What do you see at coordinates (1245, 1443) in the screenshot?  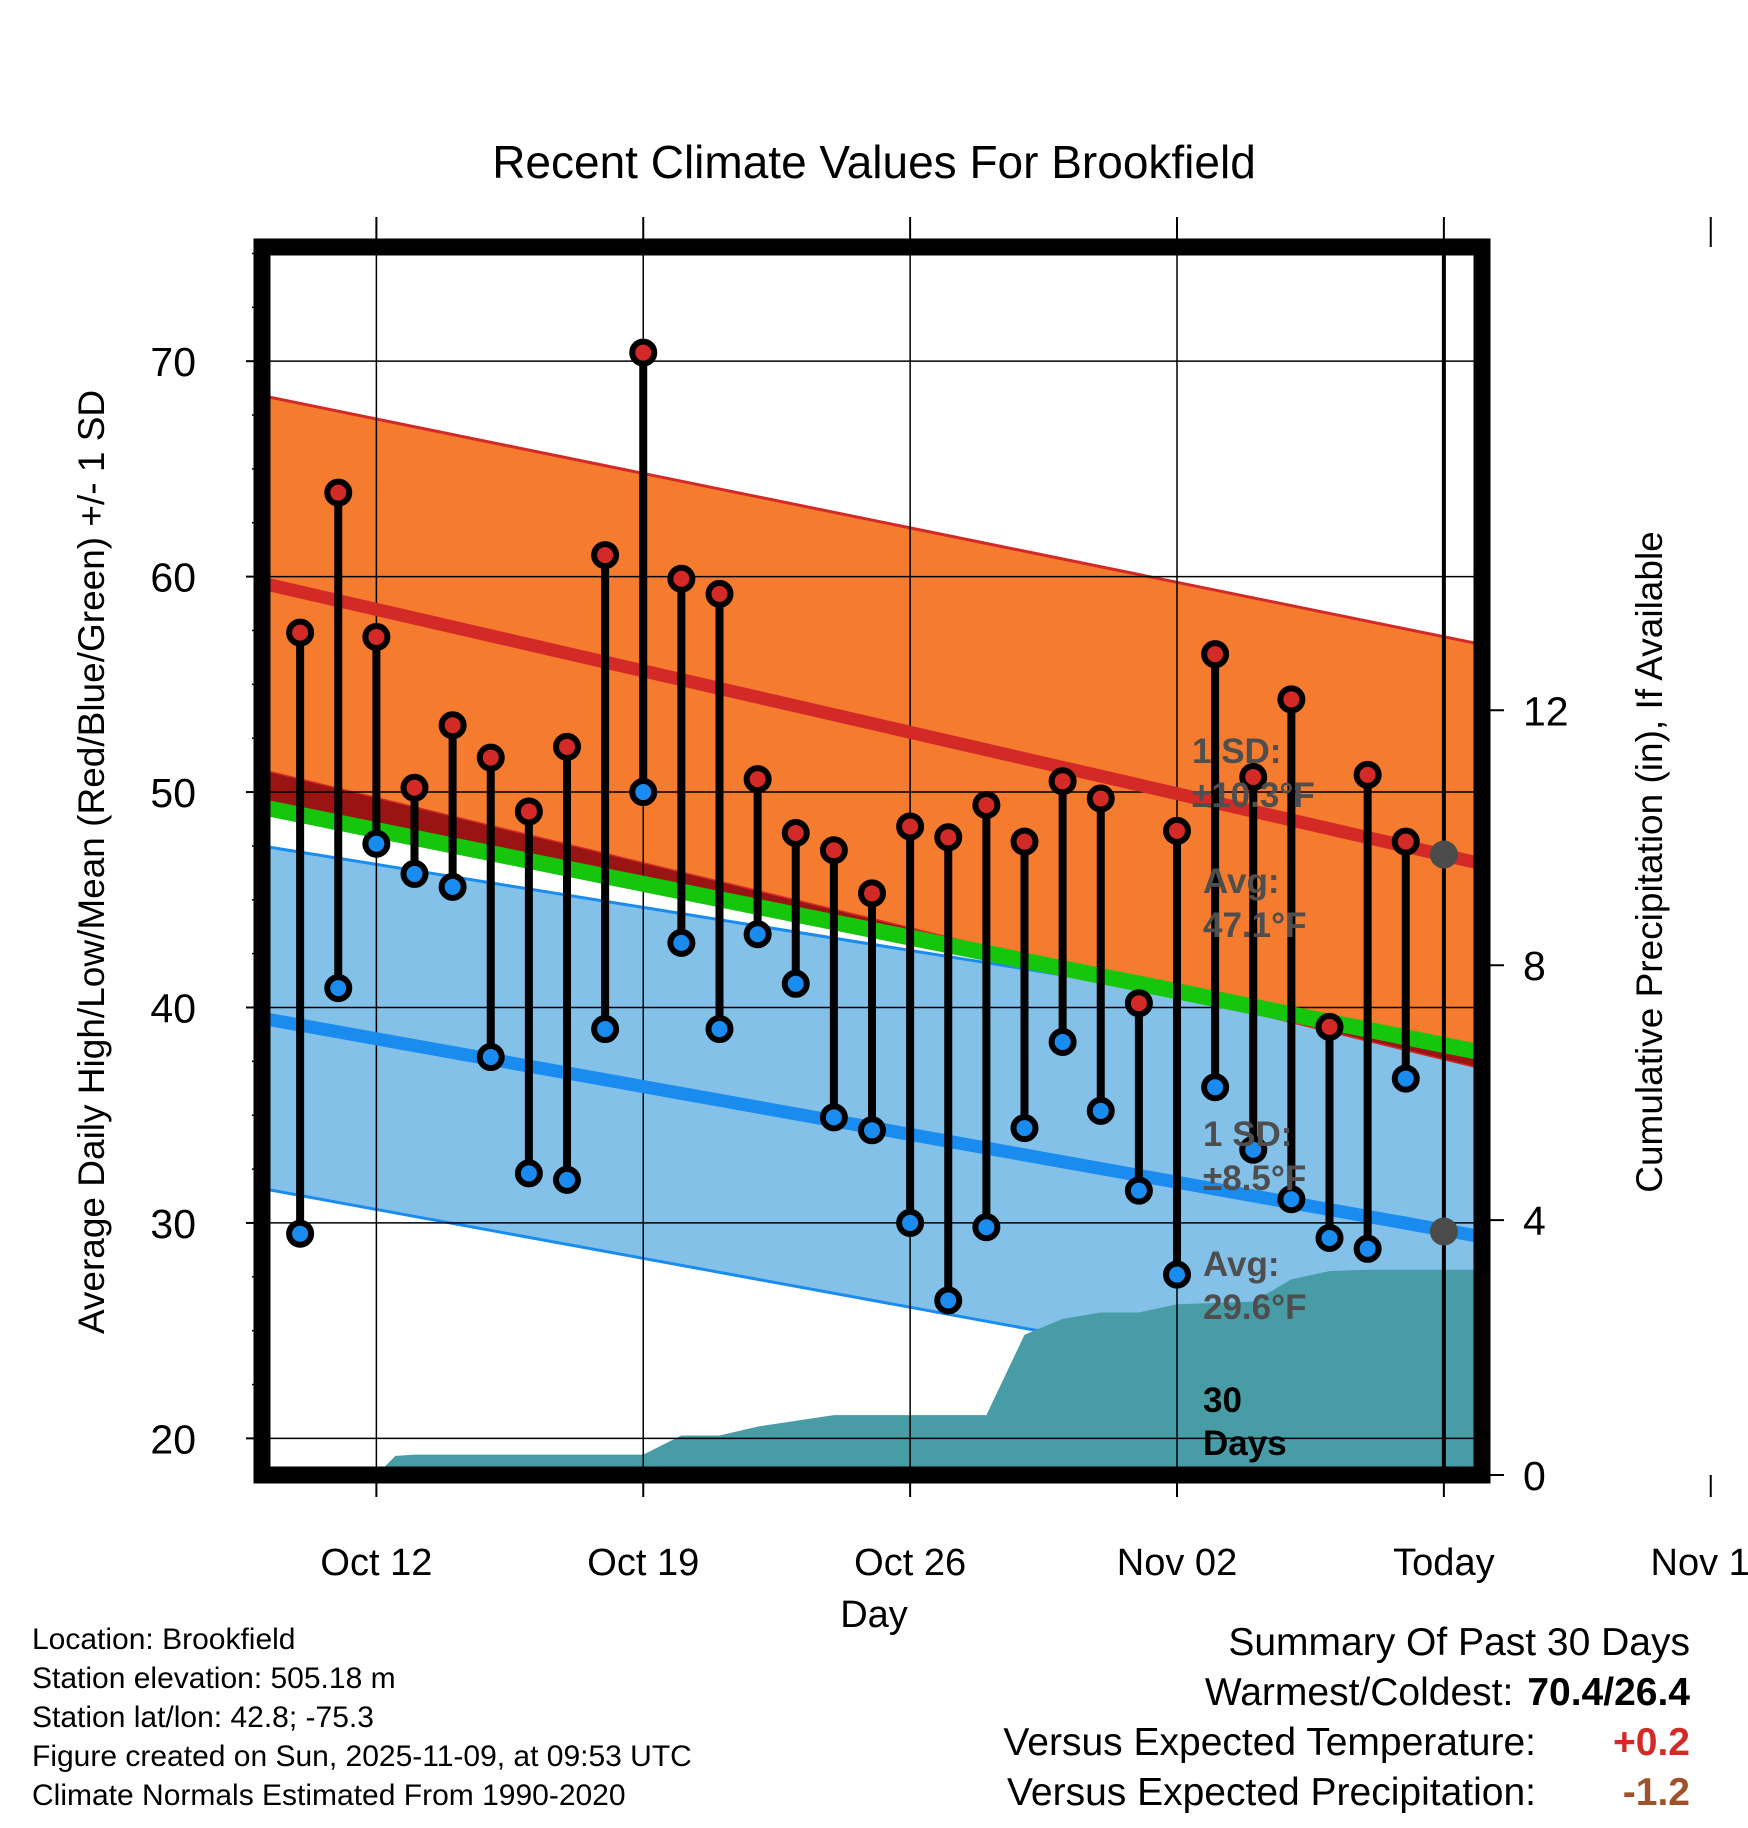 I see `days-word: Days` at bounding box center [1245, 1443].